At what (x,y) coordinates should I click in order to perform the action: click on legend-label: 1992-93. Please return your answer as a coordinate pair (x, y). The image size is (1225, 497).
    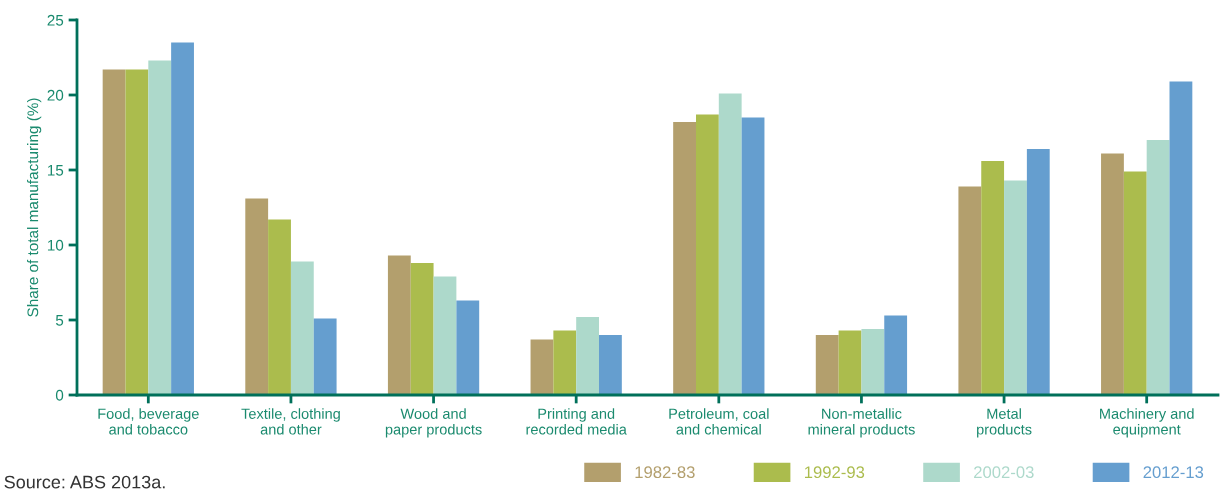
    Looking at the image, I should click on (835, 472).